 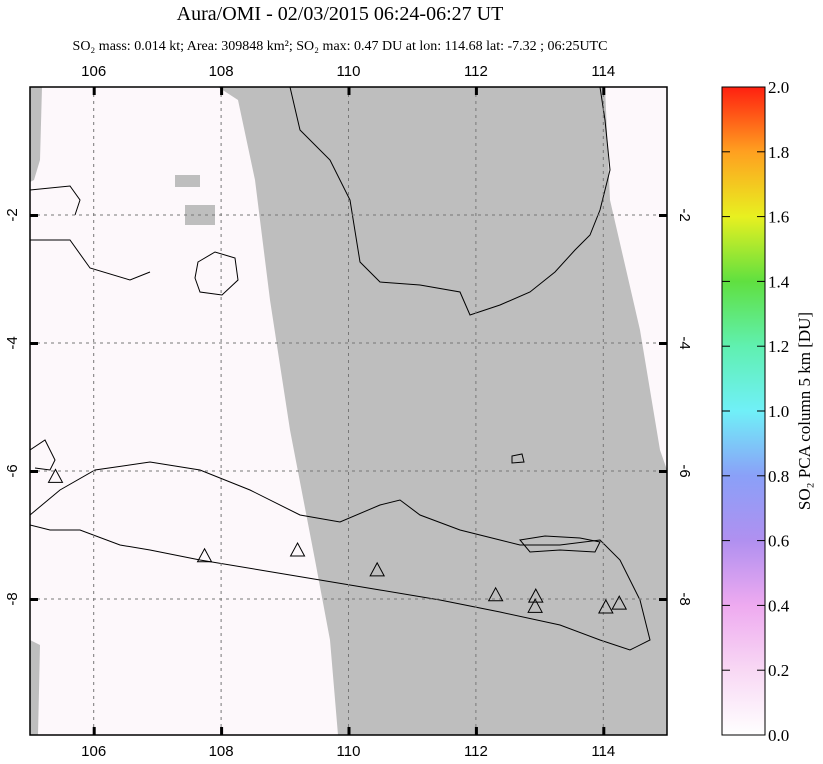 What do you see at coordinates (779, 281) in the screenshot?
I see `colorbar-tick-label: 1.4` at bounding box center [779, 281].